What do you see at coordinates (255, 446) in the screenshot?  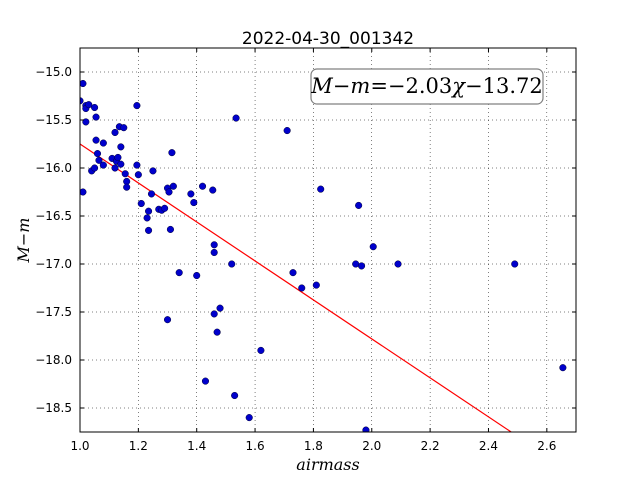 I see `x-tick-label: 1.6` at bounding box center [255, 446].